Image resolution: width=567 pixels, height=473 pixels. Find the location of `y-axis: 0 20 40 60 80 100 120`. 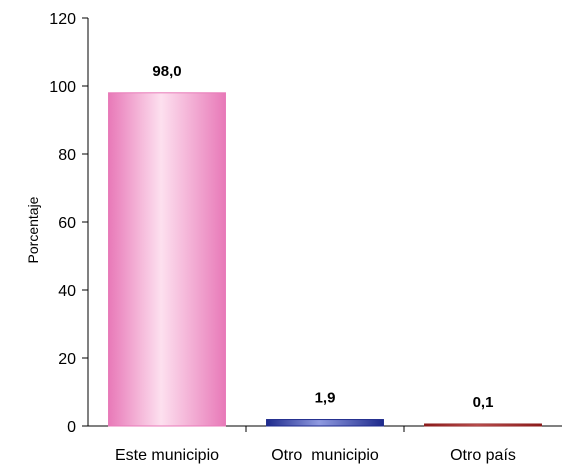

y-axis: 0 20 40 60 80 100 120 is located at coordinates (69, 223).